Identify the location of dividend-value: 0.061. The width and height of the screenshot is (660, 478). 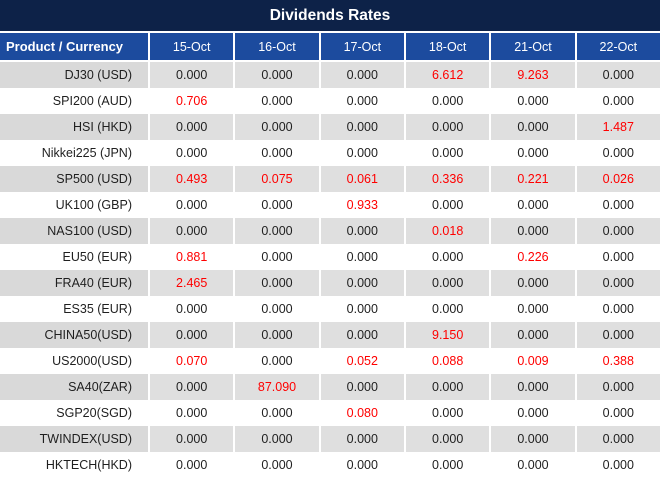
(361, 179).